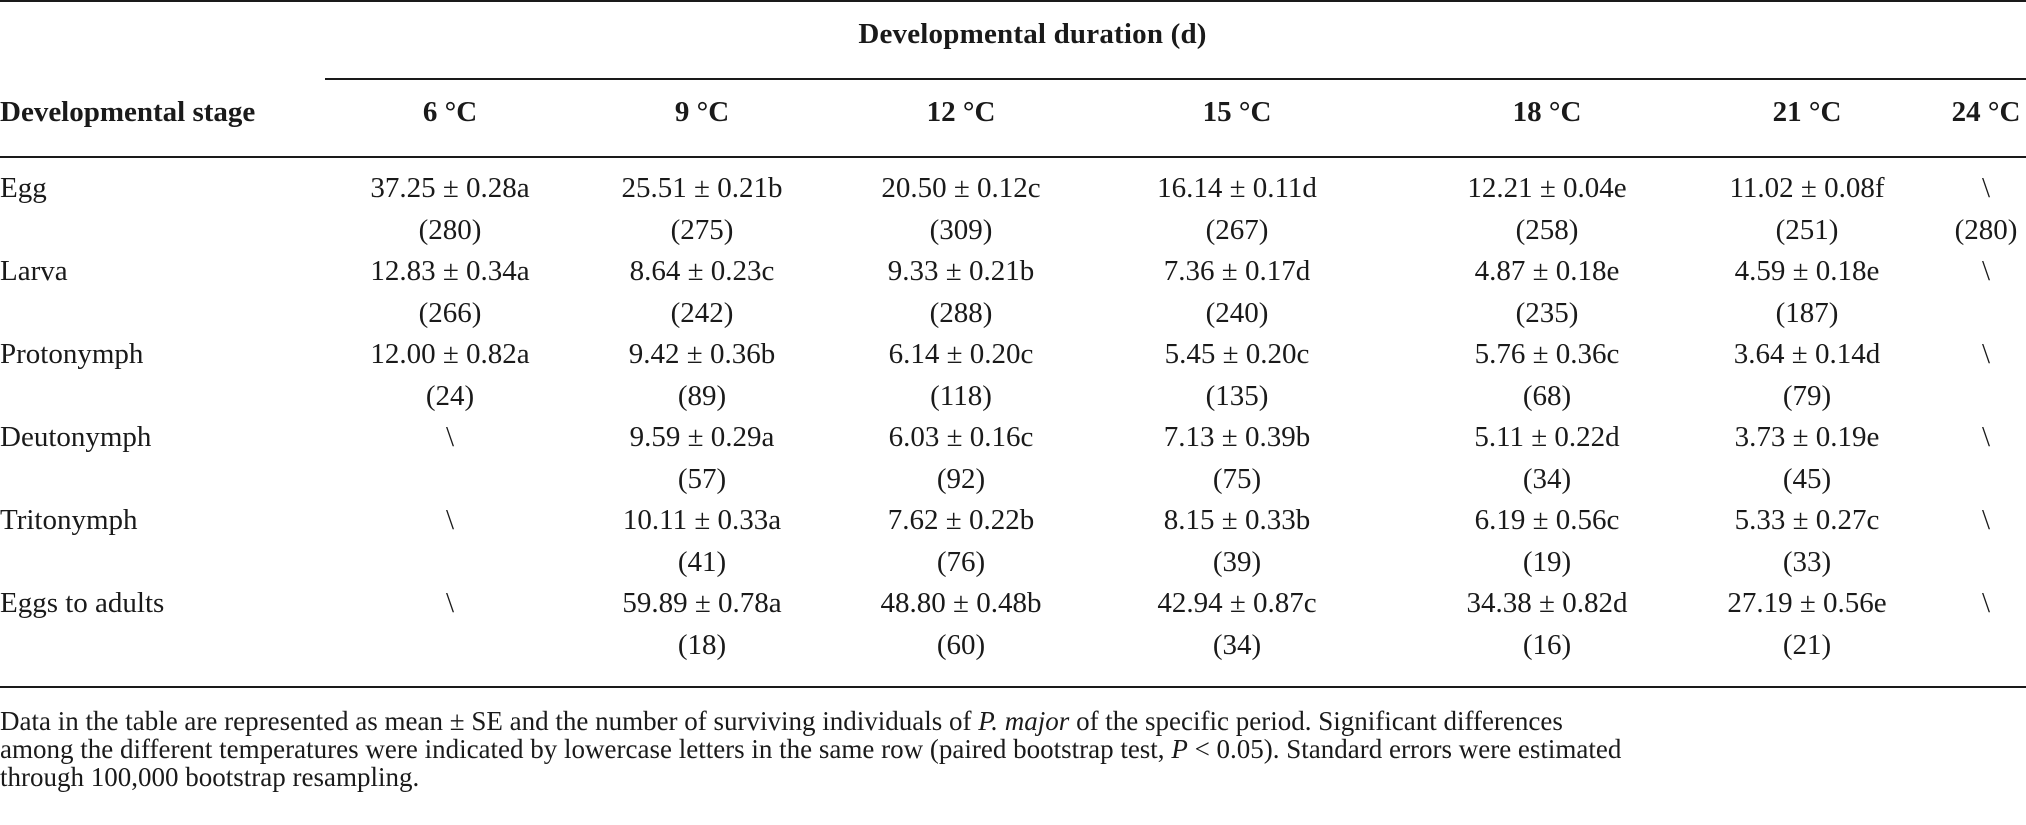  I want to click on table-cell: 42.94 ± 0.87c (34), so click(1236, 624).